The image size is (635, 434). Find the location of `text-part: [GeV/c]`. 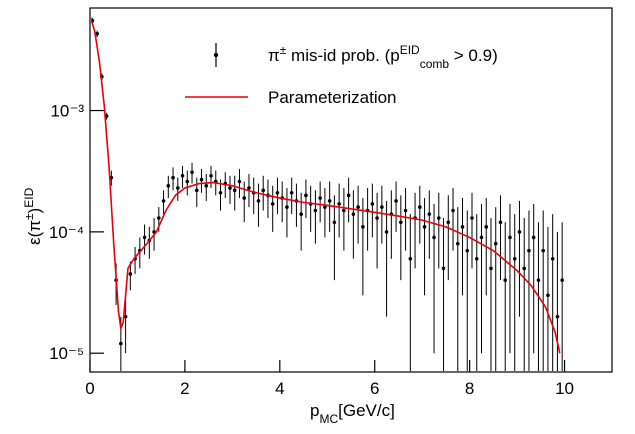

text-part: [GeV/c] is located at coordinates (366, 410).